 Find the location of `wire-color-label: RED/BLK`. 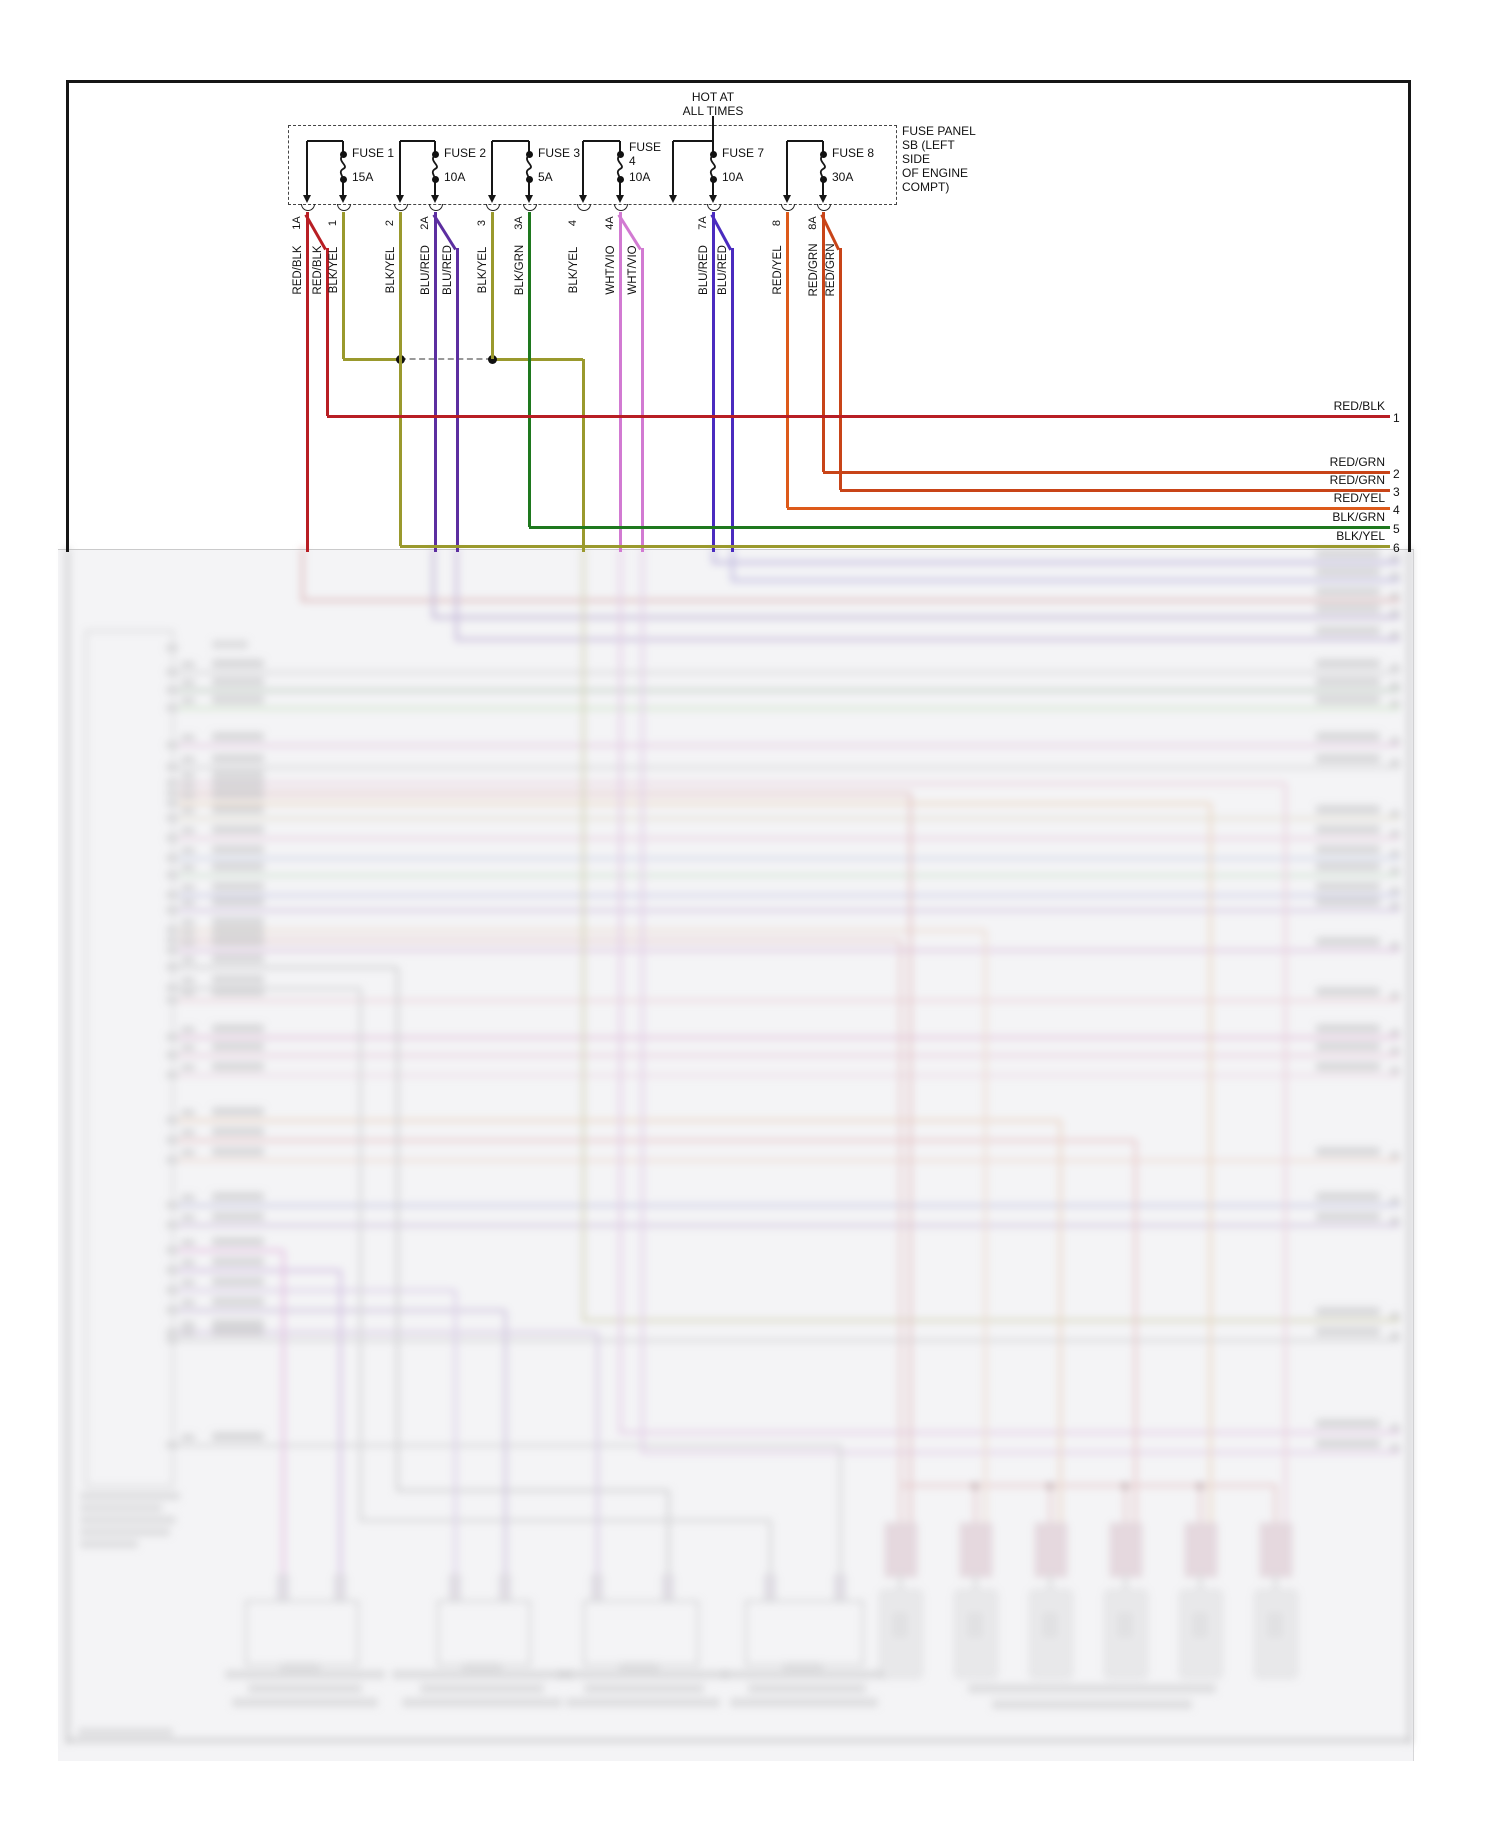

wire-color-label: RED/BLK is located at coordinates (298, 270).